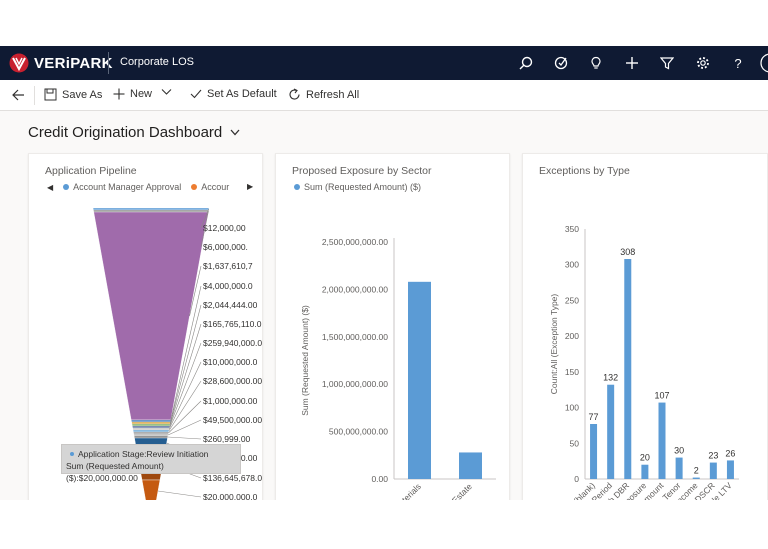 The width and height of the screenshot is (768, 549). Describe the element at coordinates (730, 453) in the screenshot. I see `data-label: 26` at that location.